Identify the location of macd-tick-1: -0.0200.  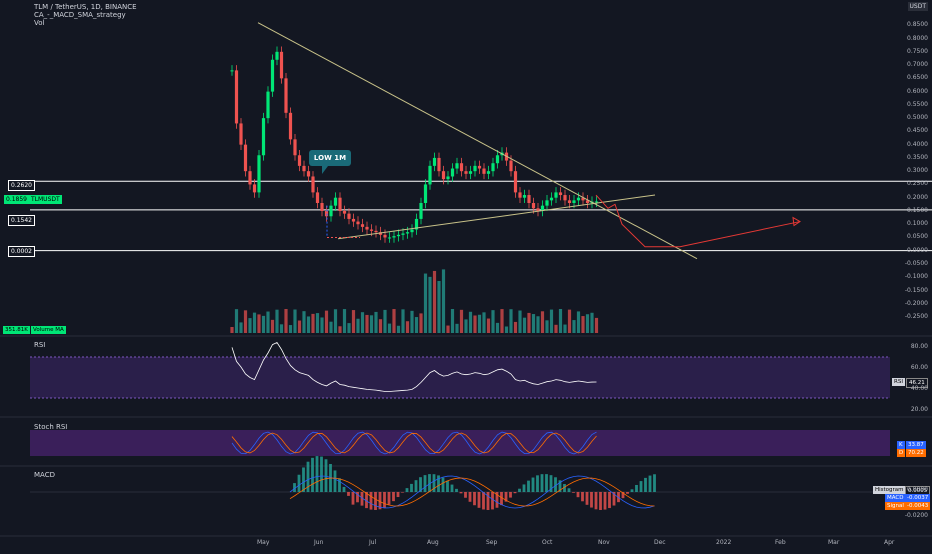
(916, 515).